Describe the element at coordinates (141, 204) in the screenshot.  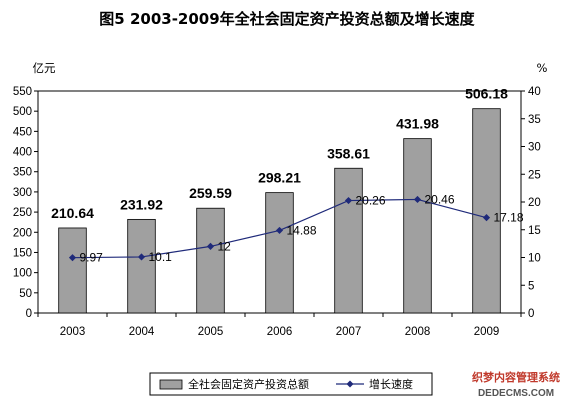
I see `bar-data-label: 231.92` at that location.